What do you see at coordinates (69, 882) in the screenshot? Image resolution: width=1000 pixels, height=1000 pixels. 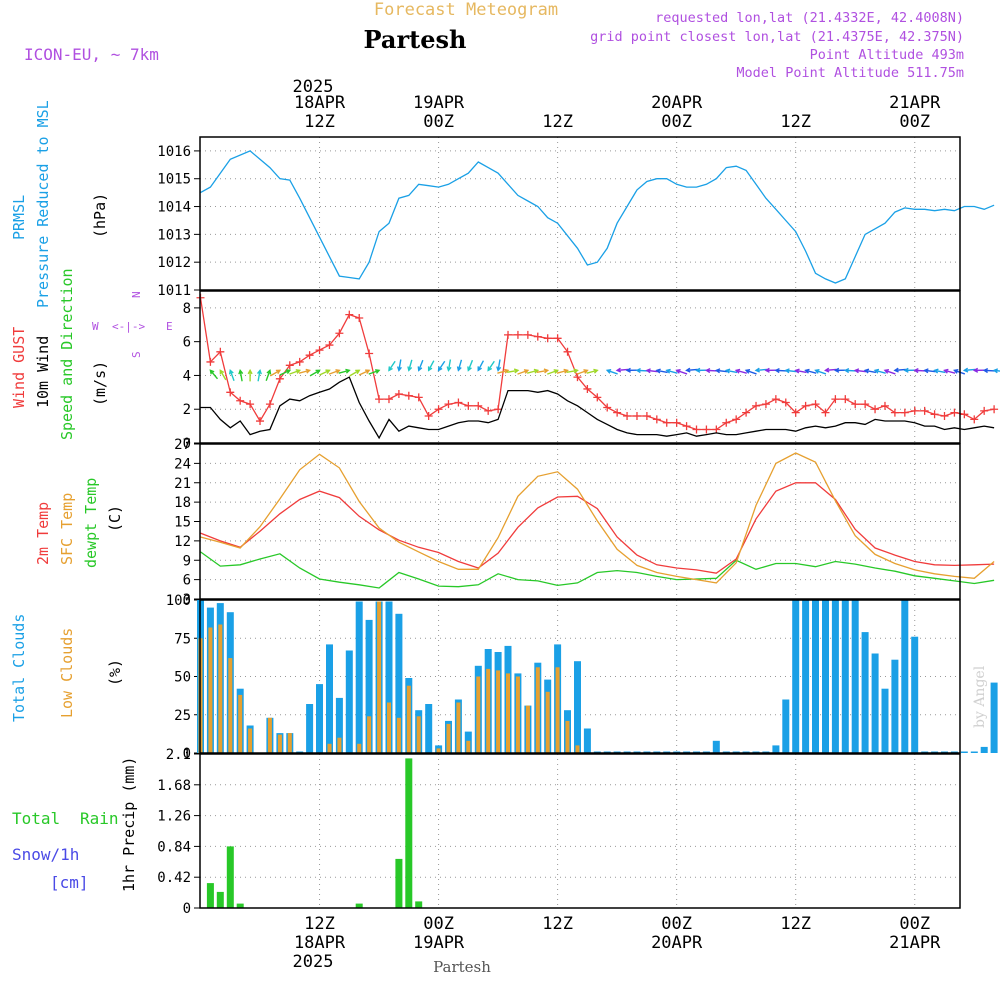 I see `snow-unit: [cm]` at bounding box center [69, 882].